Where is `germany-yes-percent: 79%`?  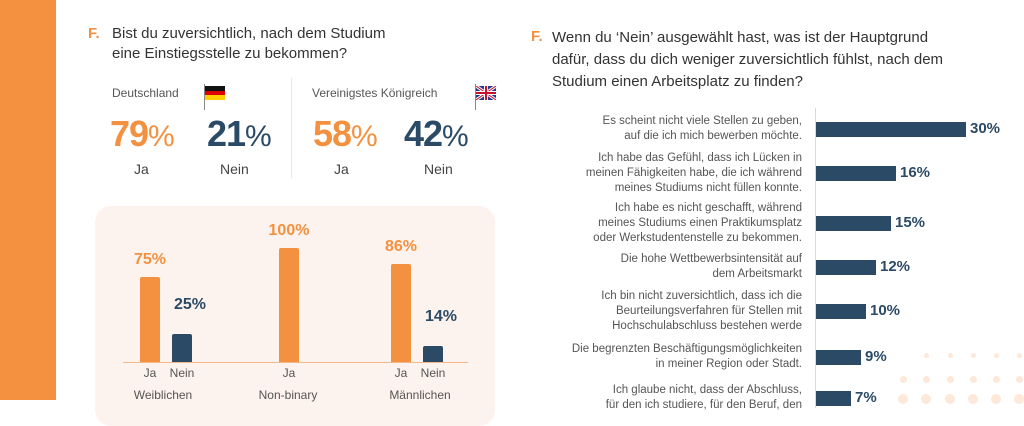 germany-yes-percent: 79% is located at coordinates (142, 134).